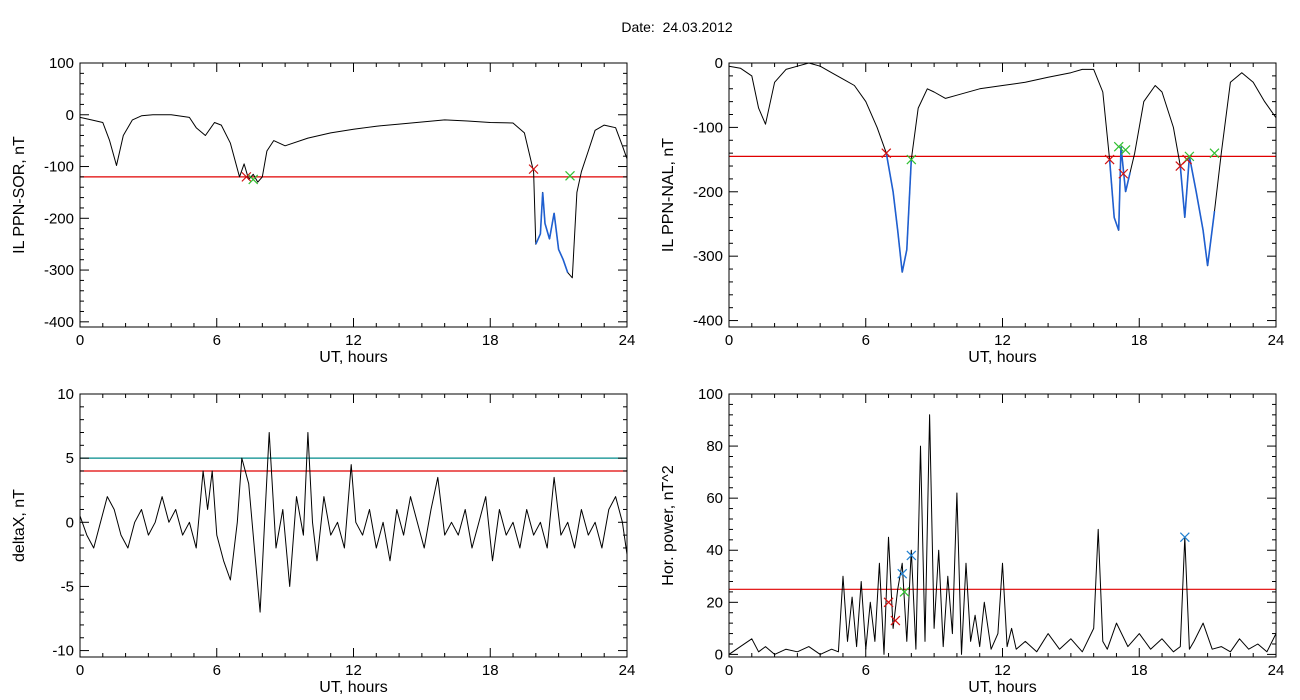 The image size is (1300, 700). What do you see at coordinates (677, 27) in the screenshot?
I see `figure-title: Date: 24.03.2012` at bounding box center [677, 27].